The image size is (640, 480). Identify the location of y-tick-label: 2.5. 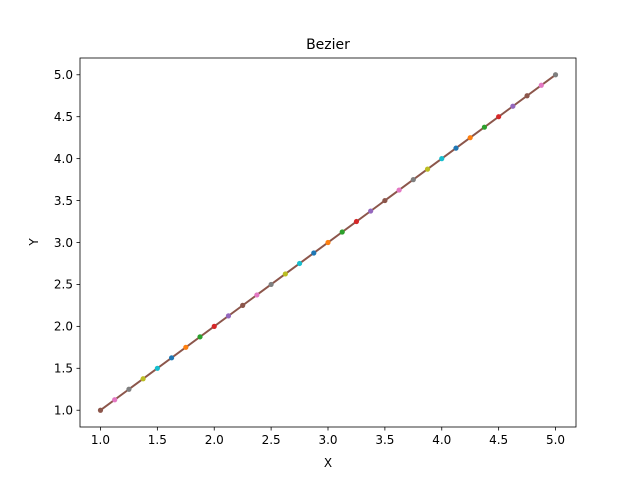
(63, 285).